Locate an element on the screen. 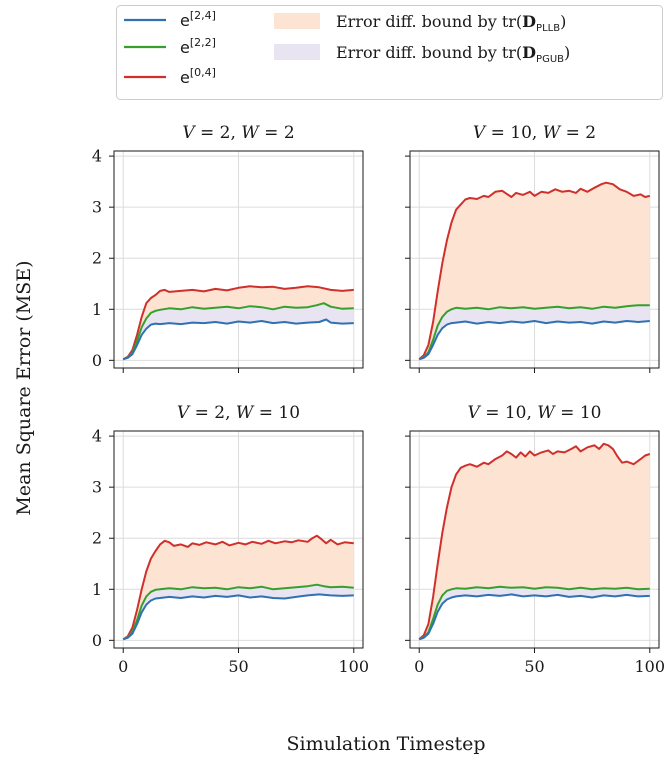 The width and height of the screenshot is (667, 769). subplot-title: V = 10, W = 10 is located at coordinates (535, 413).